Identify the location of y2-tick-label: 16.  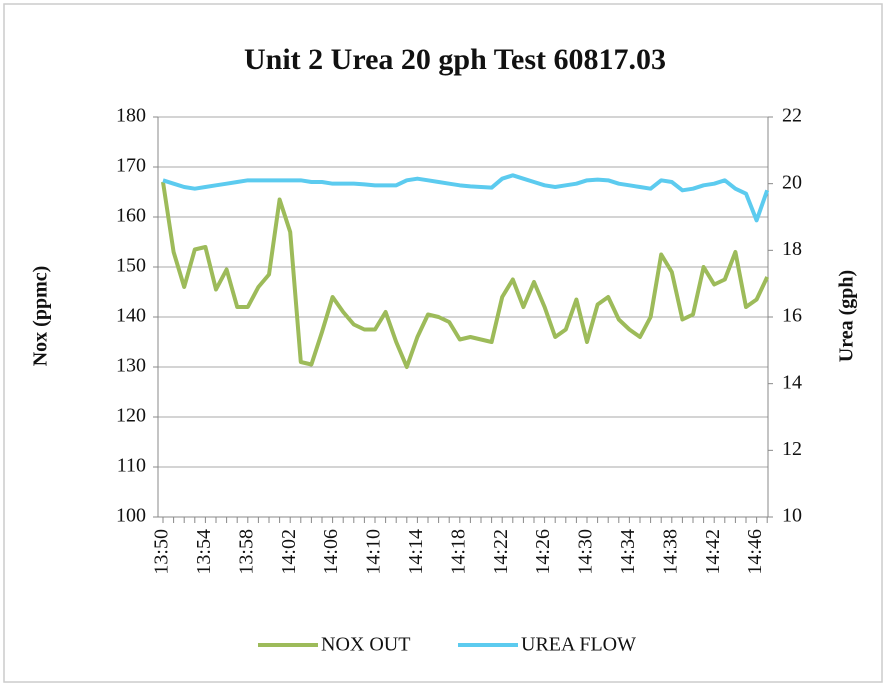
(792, 316).